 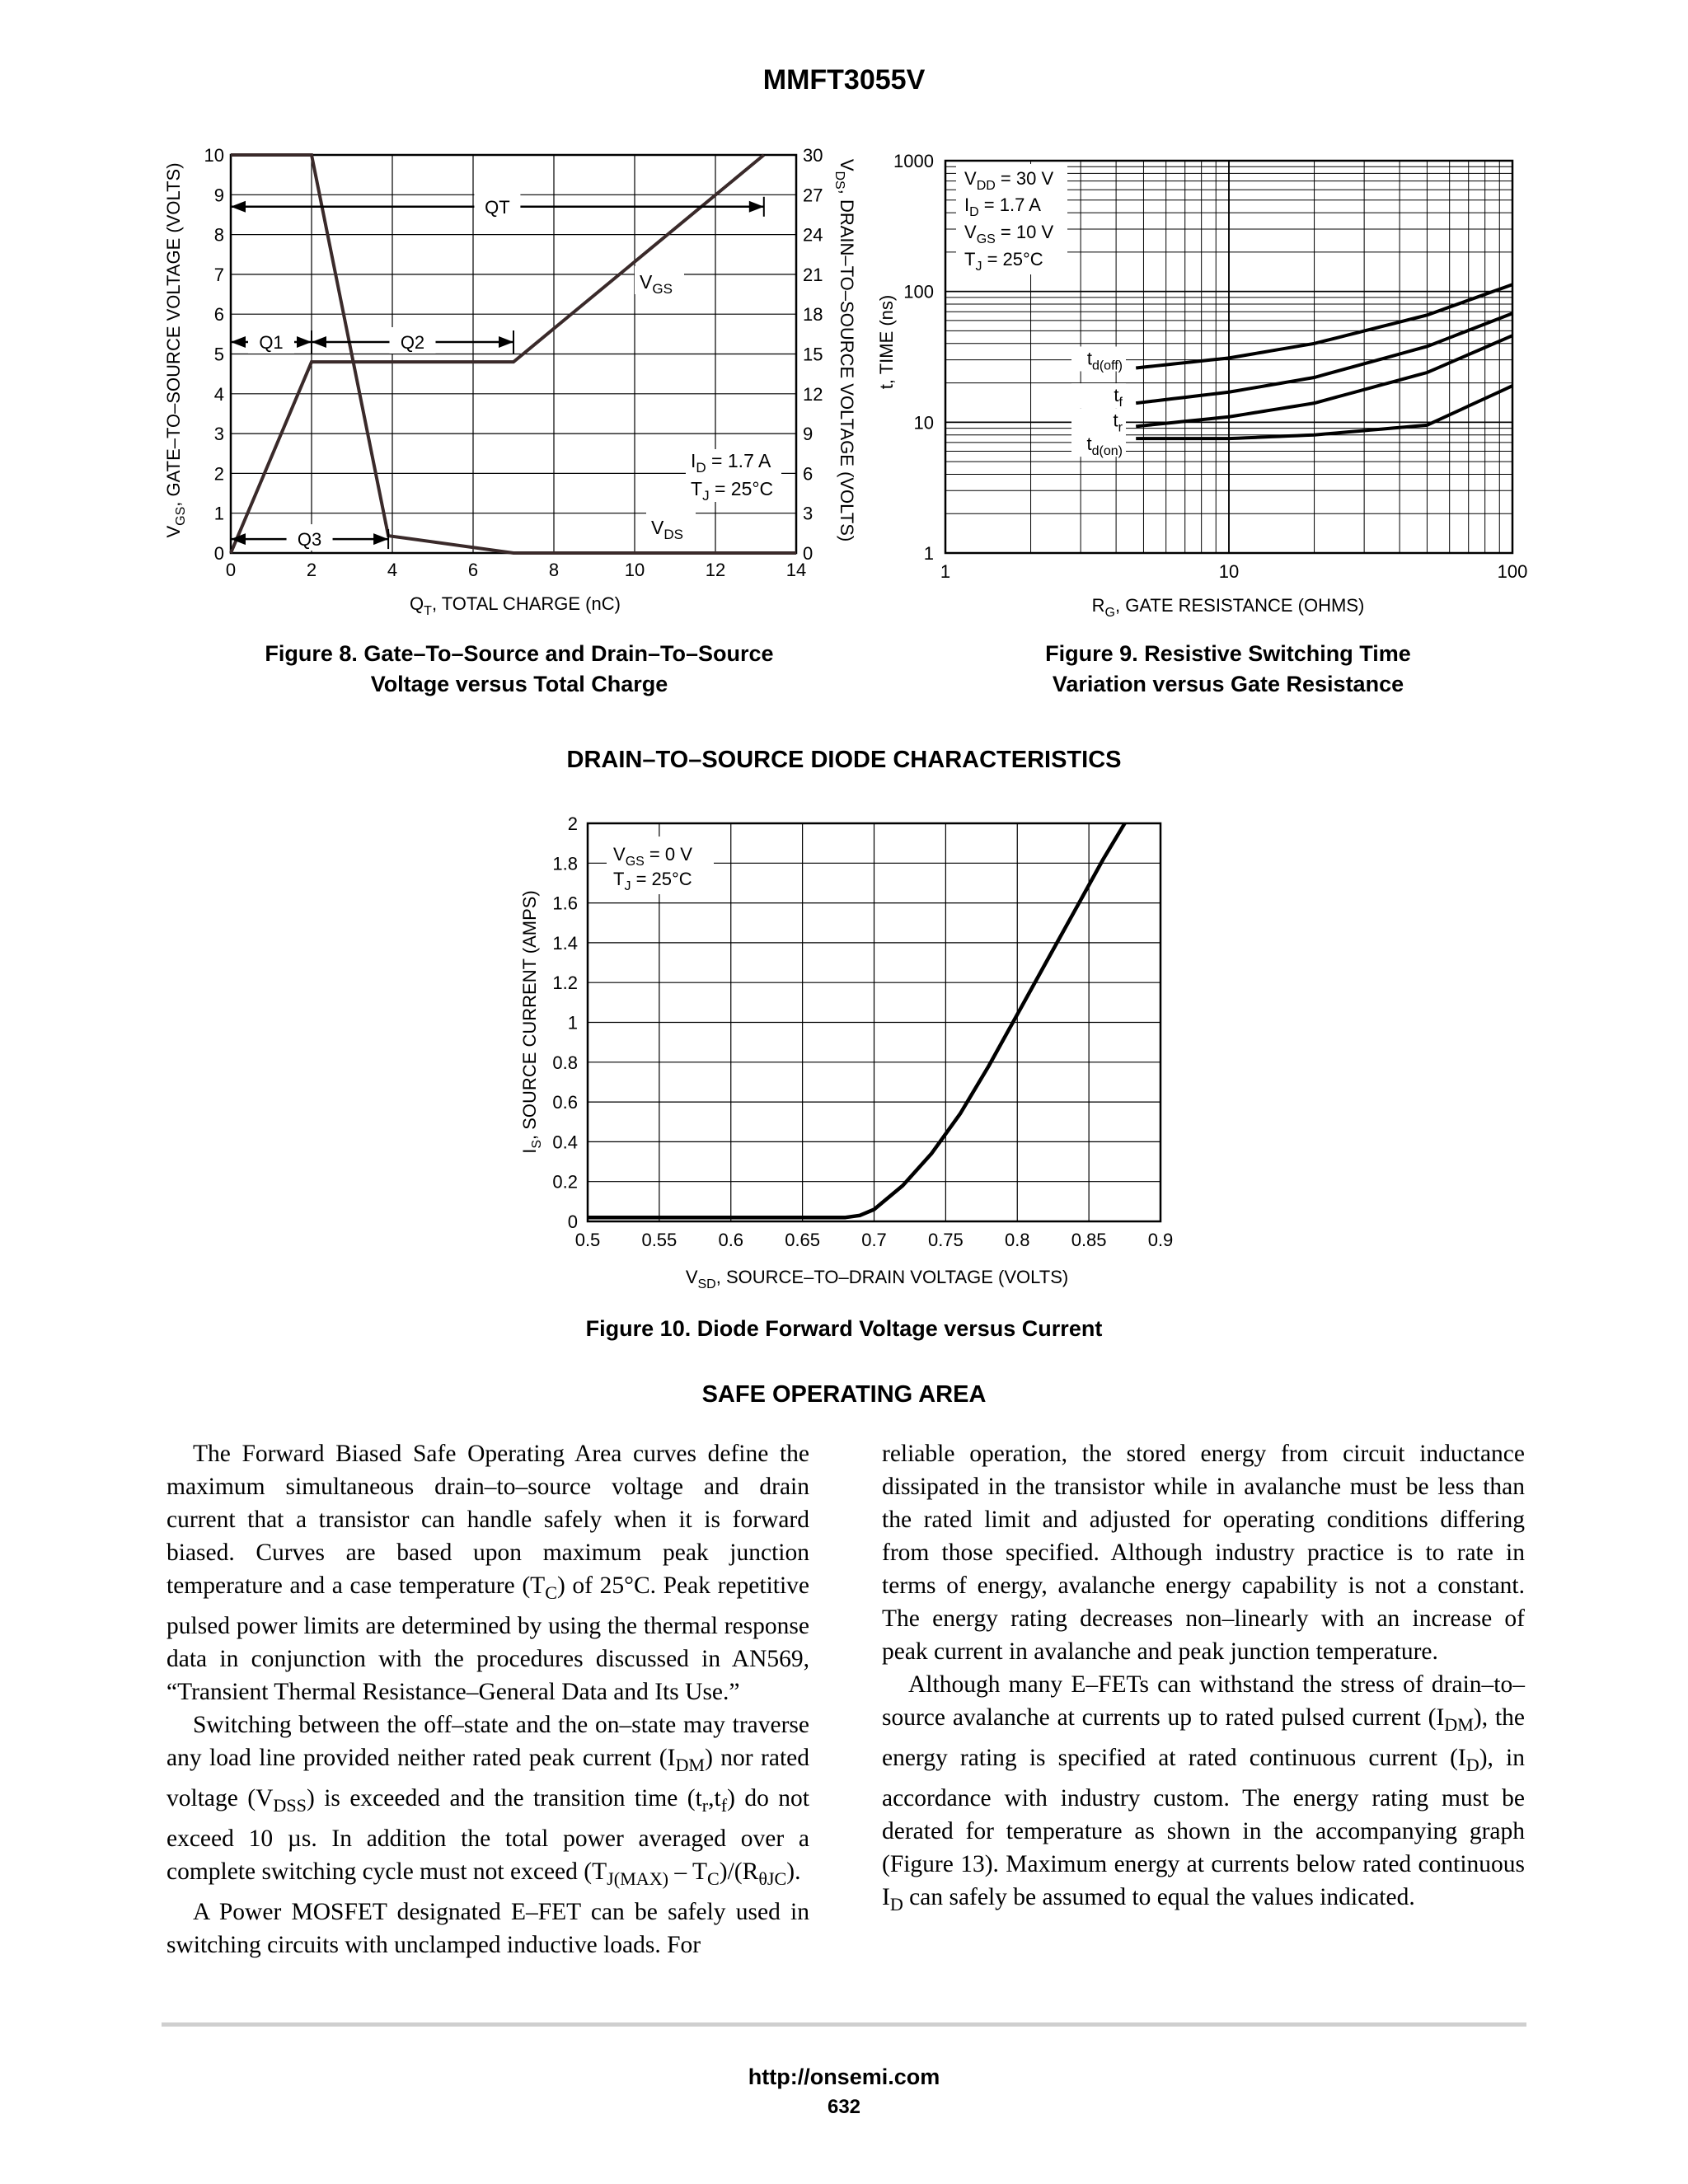 What do you see at coordinates (635, 570) in the screenshot?
I see `fig8-xtick: 10` at bounding box center [635, 570].